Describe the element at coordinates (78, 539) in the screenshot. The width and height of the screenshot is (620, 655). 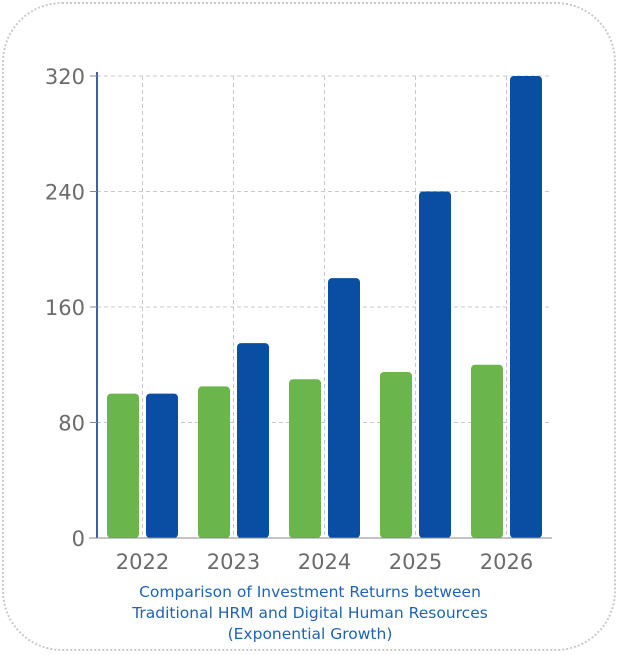
I see `y-tick-label: 0` at that location.